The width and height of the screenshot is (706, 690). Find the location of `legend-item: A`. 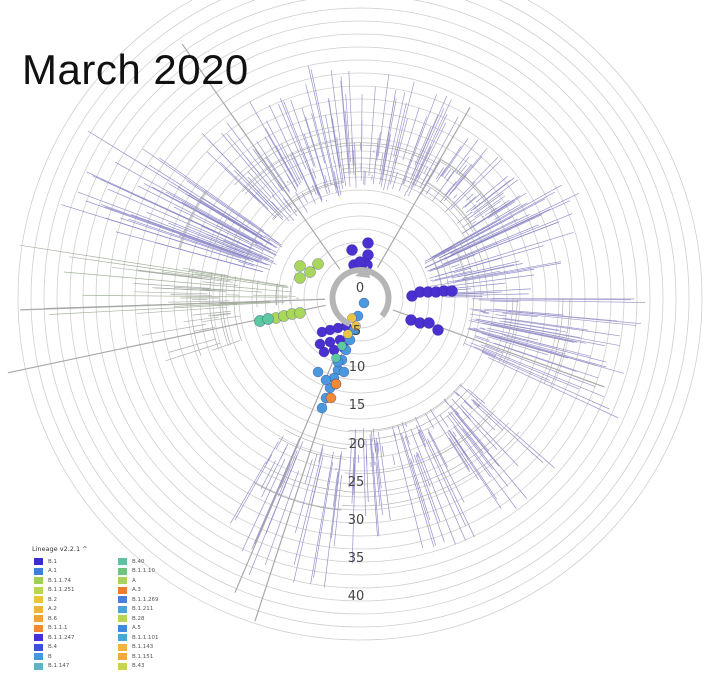

legend-item: A is located at coordinates (138, 581).